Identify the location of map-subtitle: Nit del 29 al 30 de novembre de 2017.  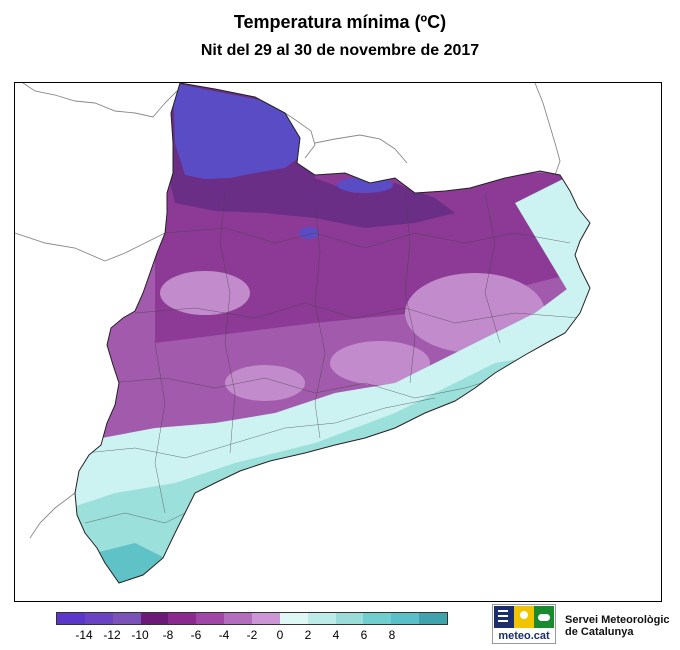
(340, 50).